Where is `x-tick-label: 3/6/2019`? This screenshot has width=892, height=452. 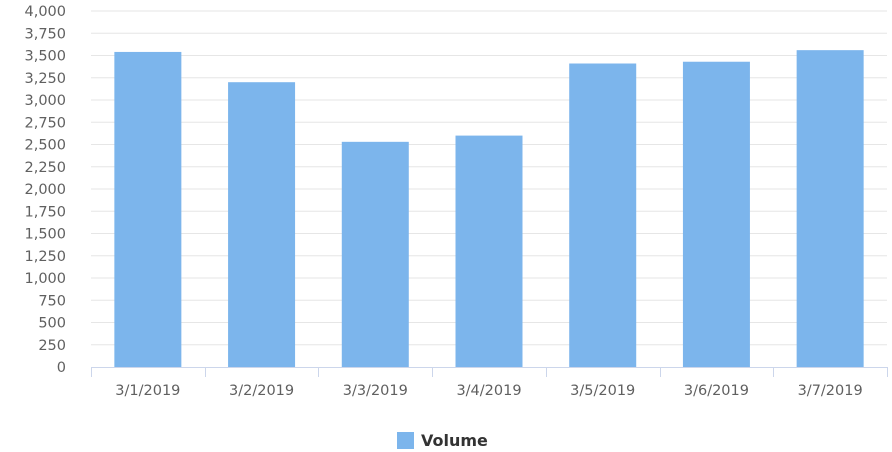 x-tick-label: 3/6/2019 is located at coordinates (716, 391).